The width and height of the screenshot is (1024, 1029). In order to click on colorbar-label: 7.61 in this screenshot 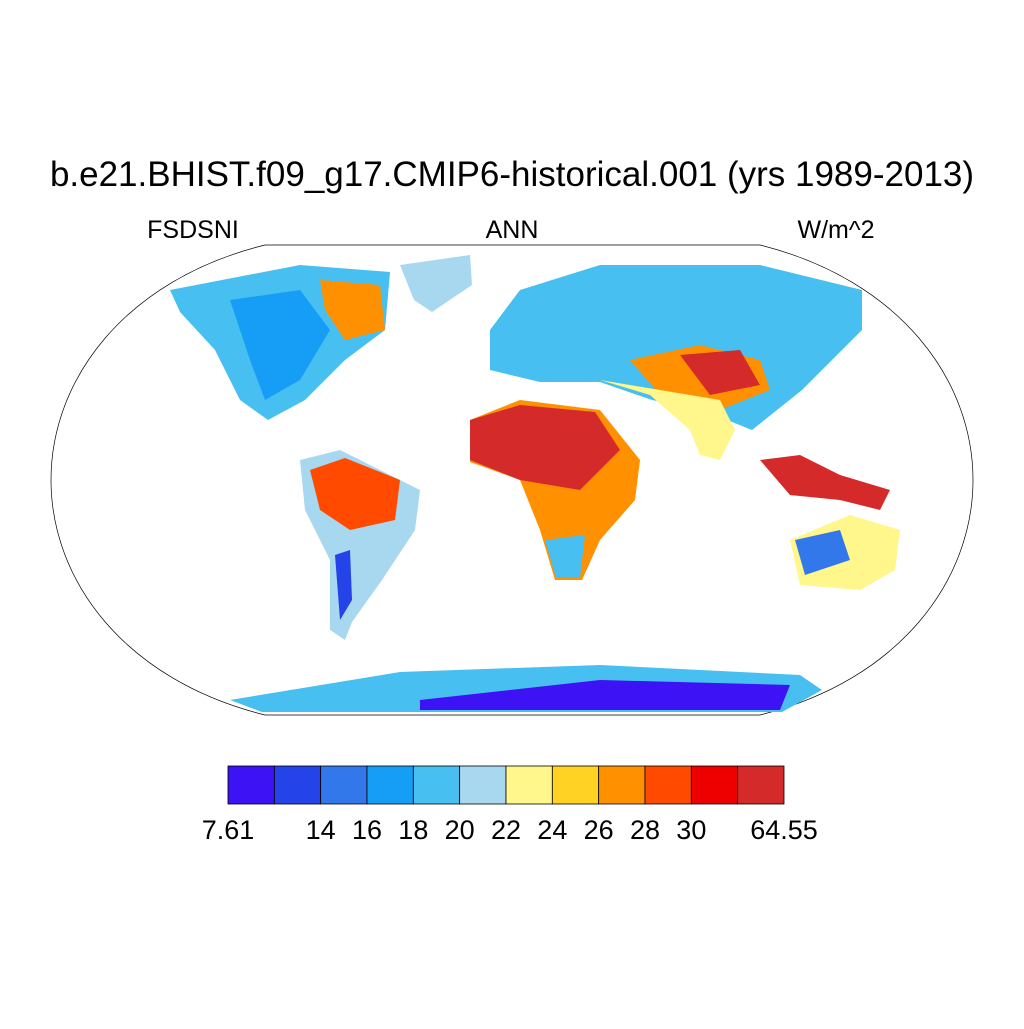, I will do `click(228, 830)`.